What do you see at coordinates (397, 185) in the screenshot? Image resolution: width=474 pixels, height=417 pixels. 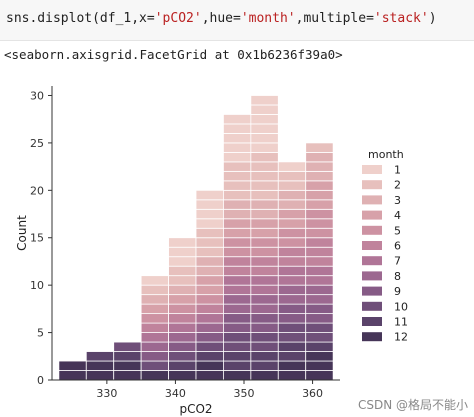 I see `legend-label: 2` at bounding box center [397, 185].